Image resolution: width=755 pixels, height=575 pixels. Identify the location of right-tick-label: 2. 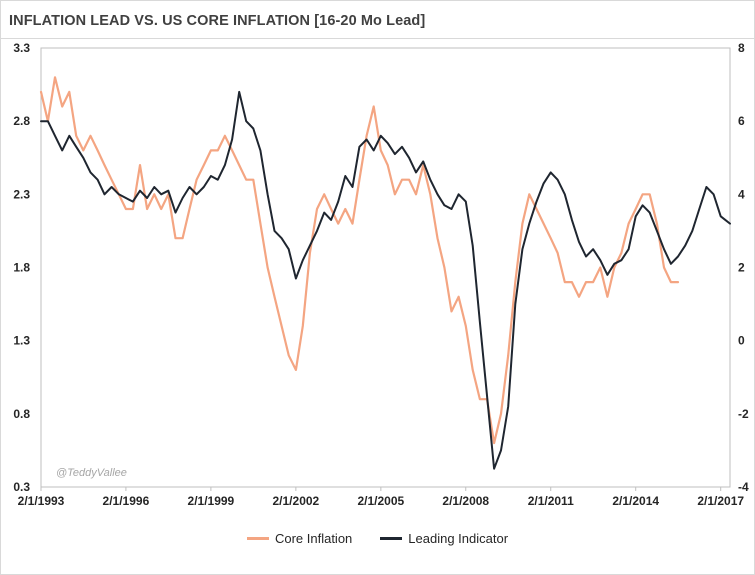
(741, 268).